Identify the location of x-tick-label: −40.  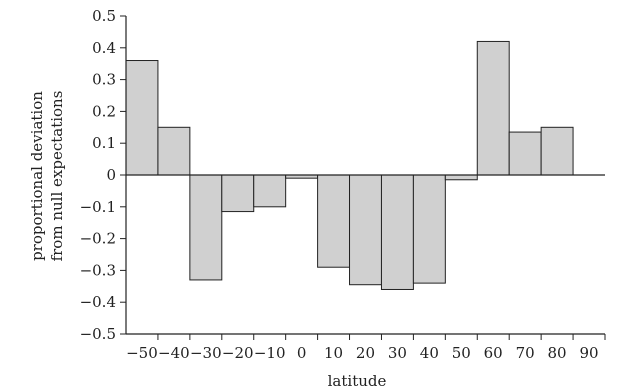
(174, 353).